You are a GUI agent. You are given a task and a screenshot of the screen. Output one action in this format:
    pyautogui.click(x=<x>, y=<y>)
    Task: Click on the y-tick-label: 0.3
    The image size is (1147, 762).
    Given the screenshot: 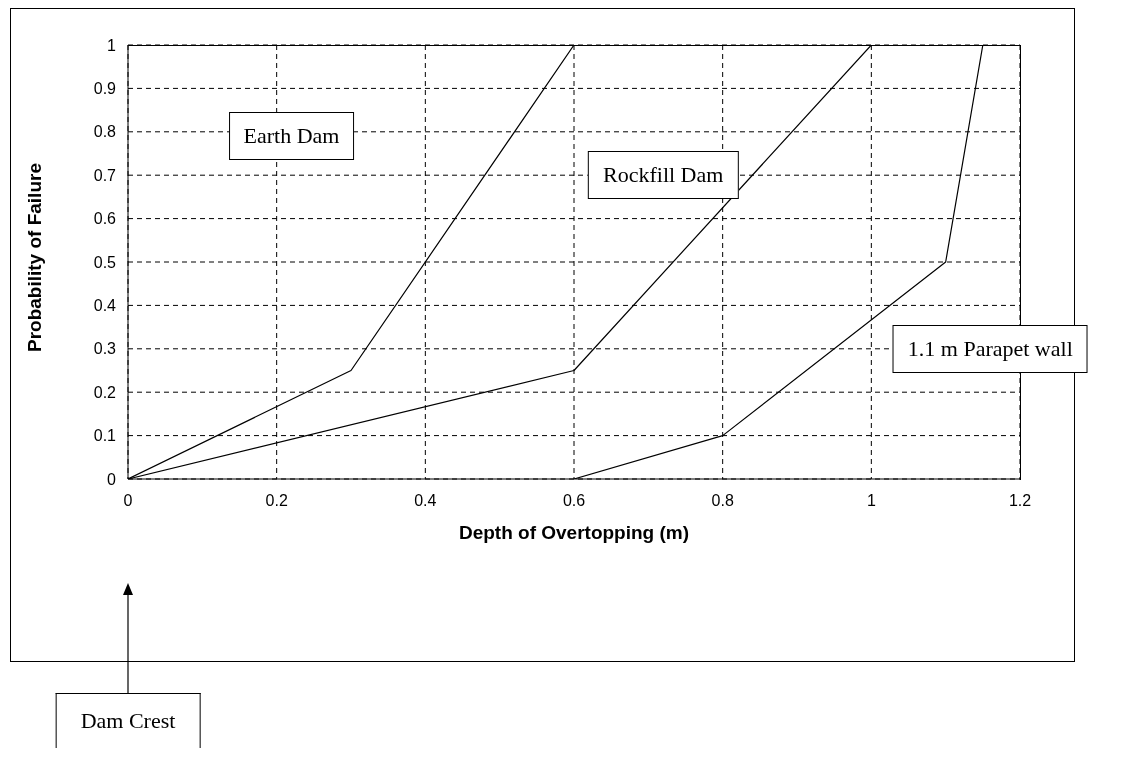 What is the action you would take?
    pyautogui.click(x=105, y=349)
    